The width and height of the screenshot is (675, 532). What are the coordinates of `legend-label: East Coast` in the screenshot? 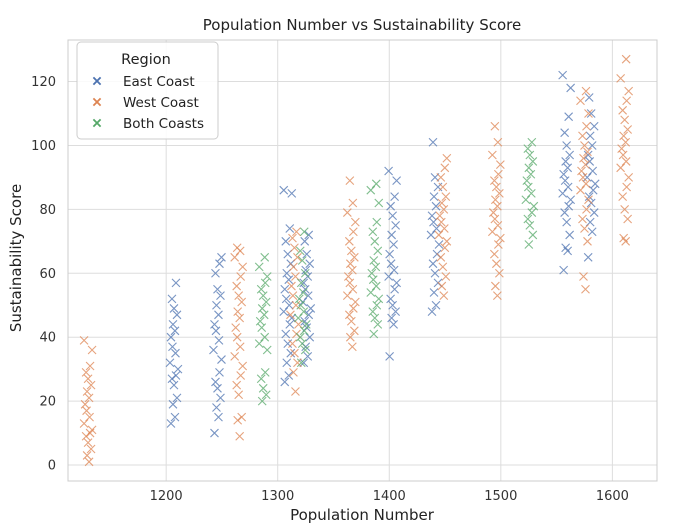 It's located at (159, 82).